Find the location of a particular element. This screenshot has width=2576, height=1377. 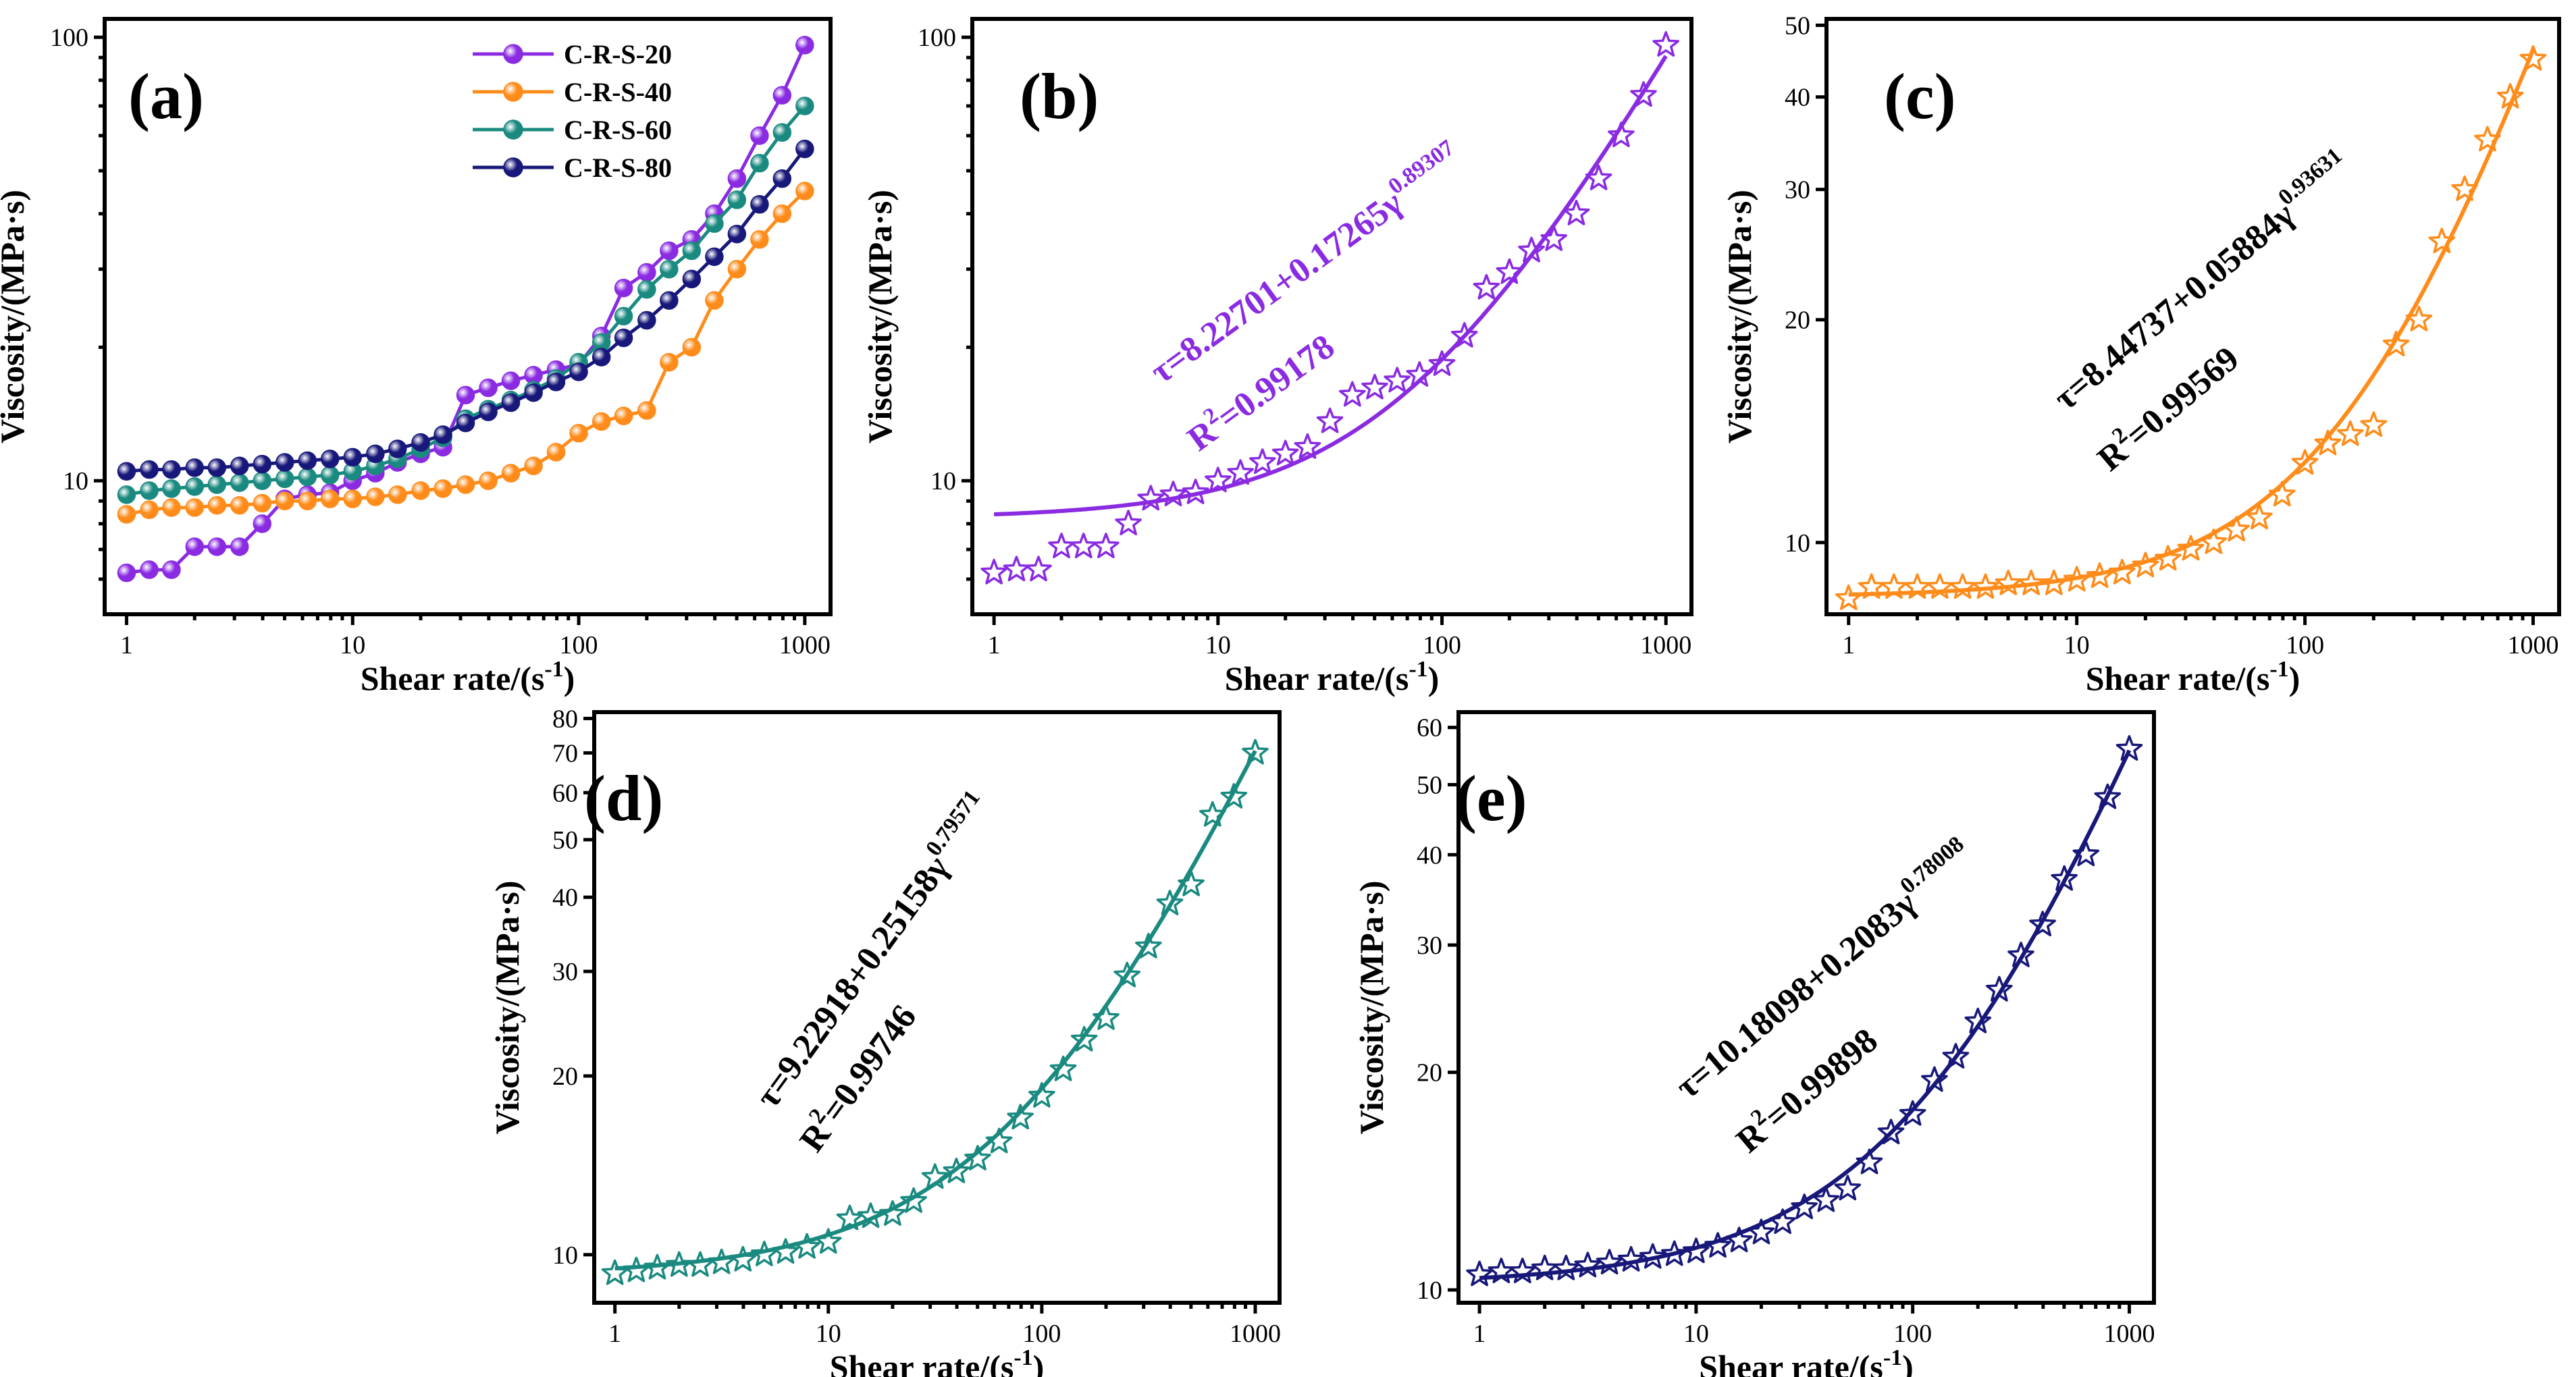

x-axis-label-end: ) is located at coordinates (2295, 678).